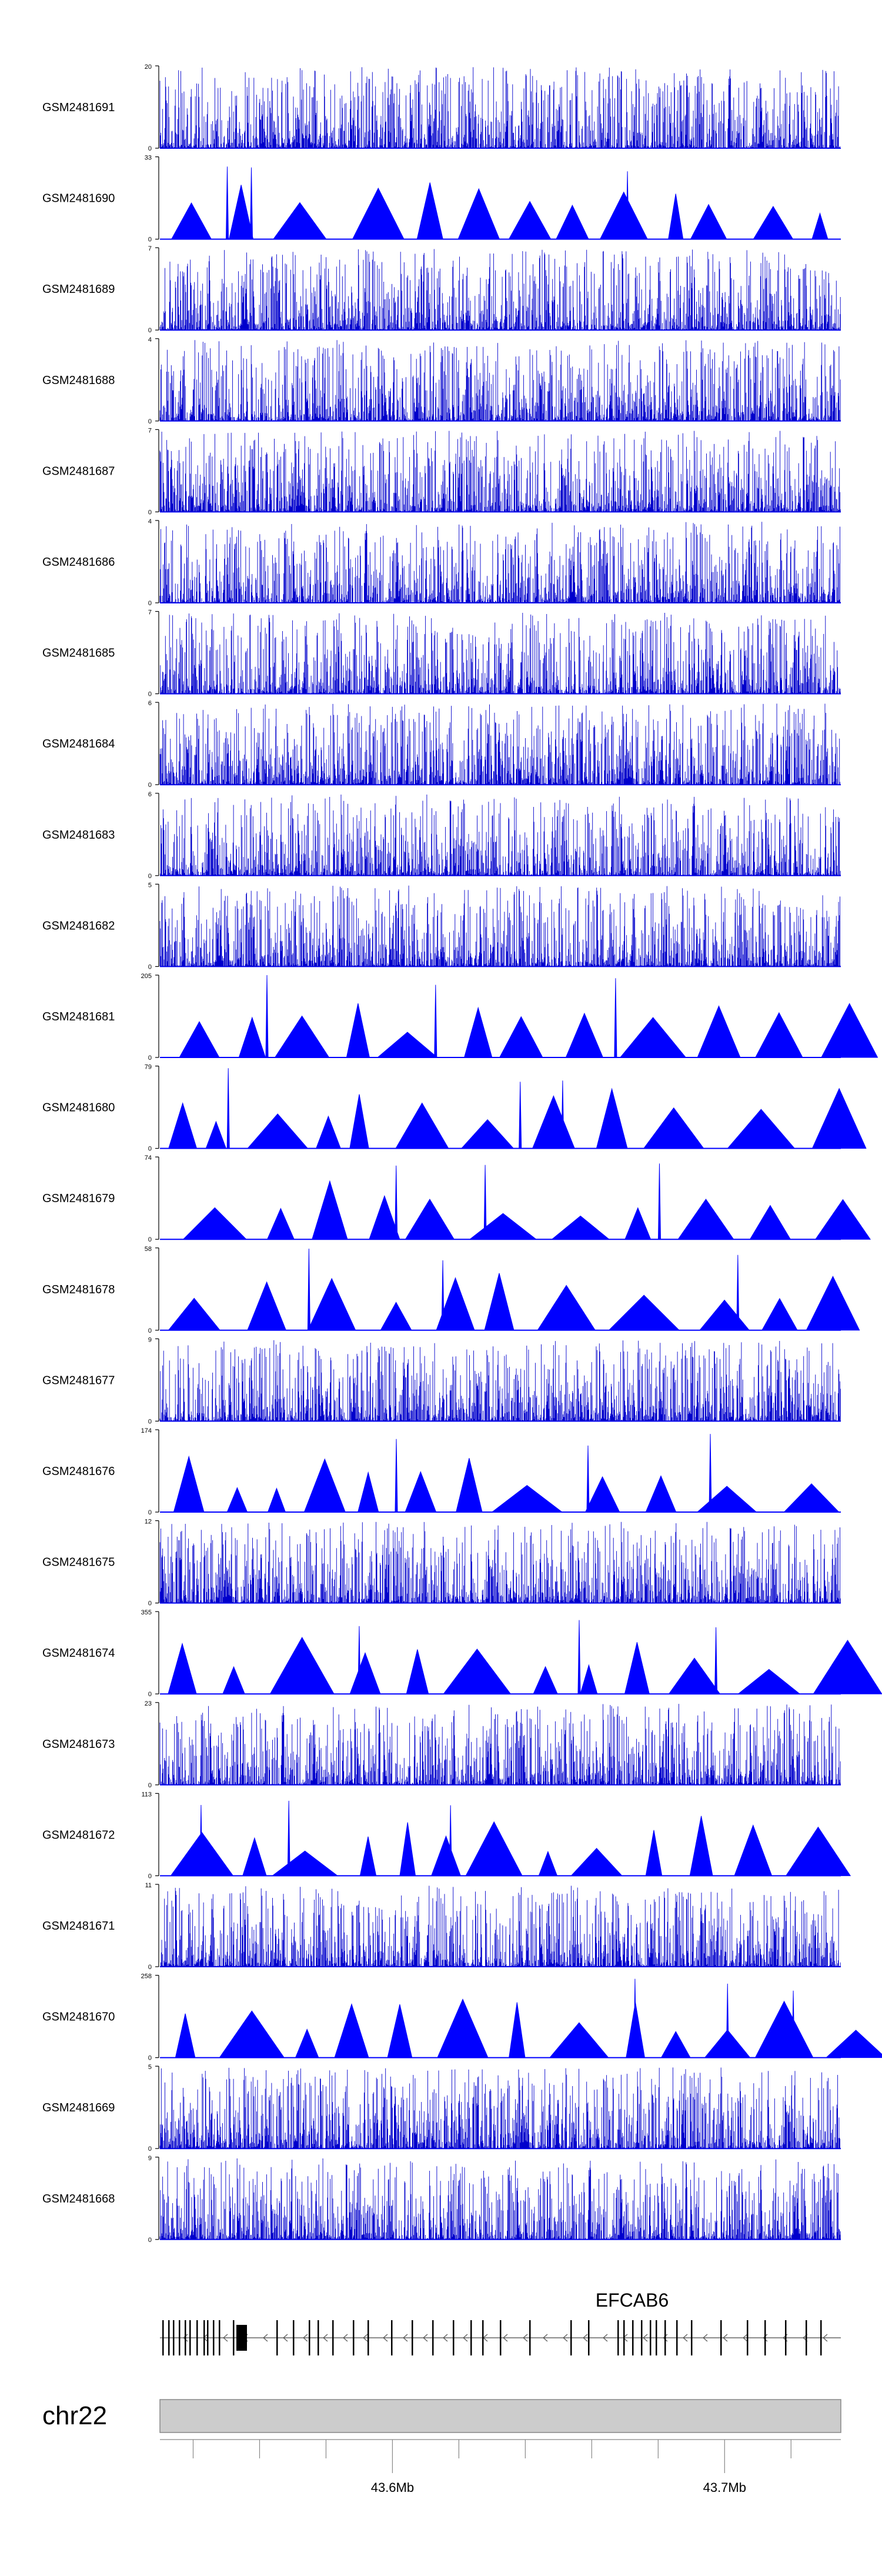  Describe the element at coordinates (146, 1430) in the screenshot. I see `y-tick-label-max: 174` at that location.